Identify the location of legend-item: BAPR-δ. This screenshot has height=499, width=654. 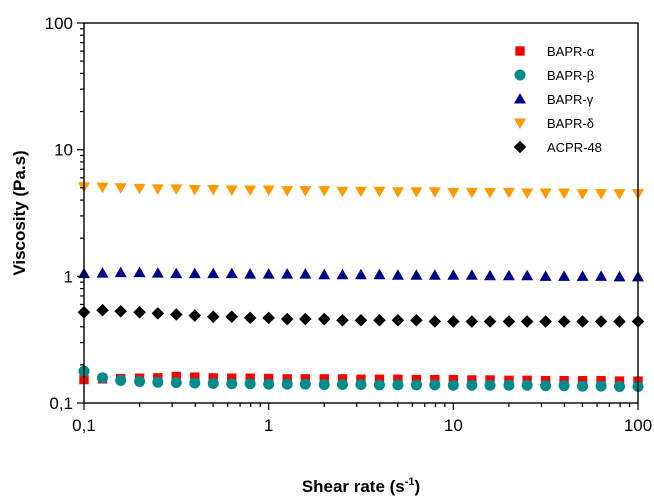
(554, 123).